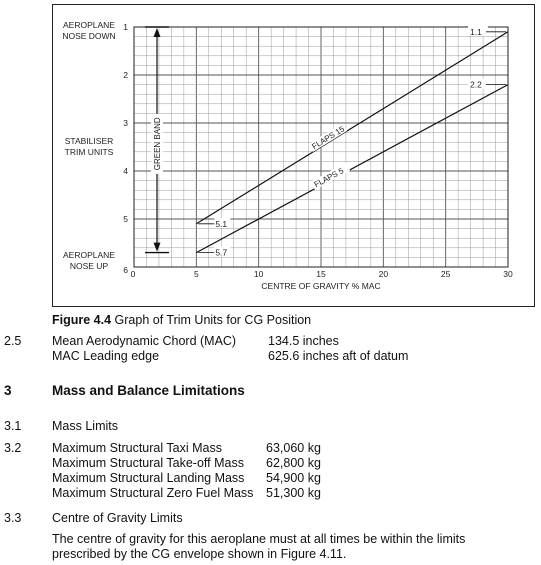 This screenshot has width=541, height=565. Describe the element at coordinates (125, 270) in the screenshot. I see `y-tick-label: 6` at that location.